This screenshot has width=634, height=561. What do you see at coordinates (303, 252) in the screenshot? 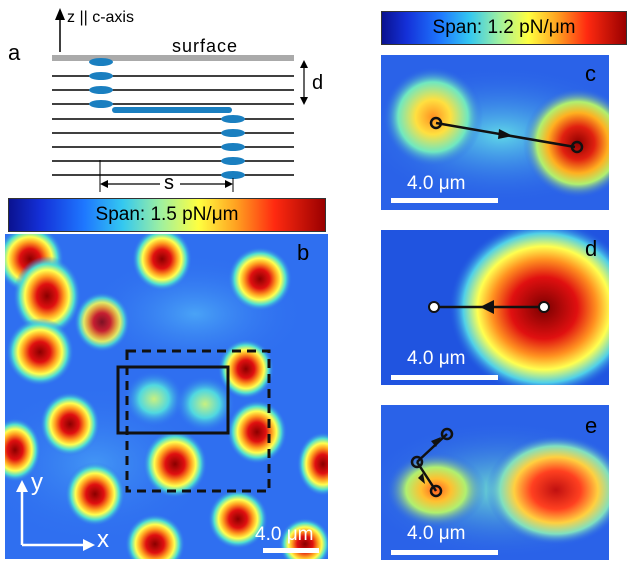
I see `panel-b-letter: b` at bounding box center [303, 252].